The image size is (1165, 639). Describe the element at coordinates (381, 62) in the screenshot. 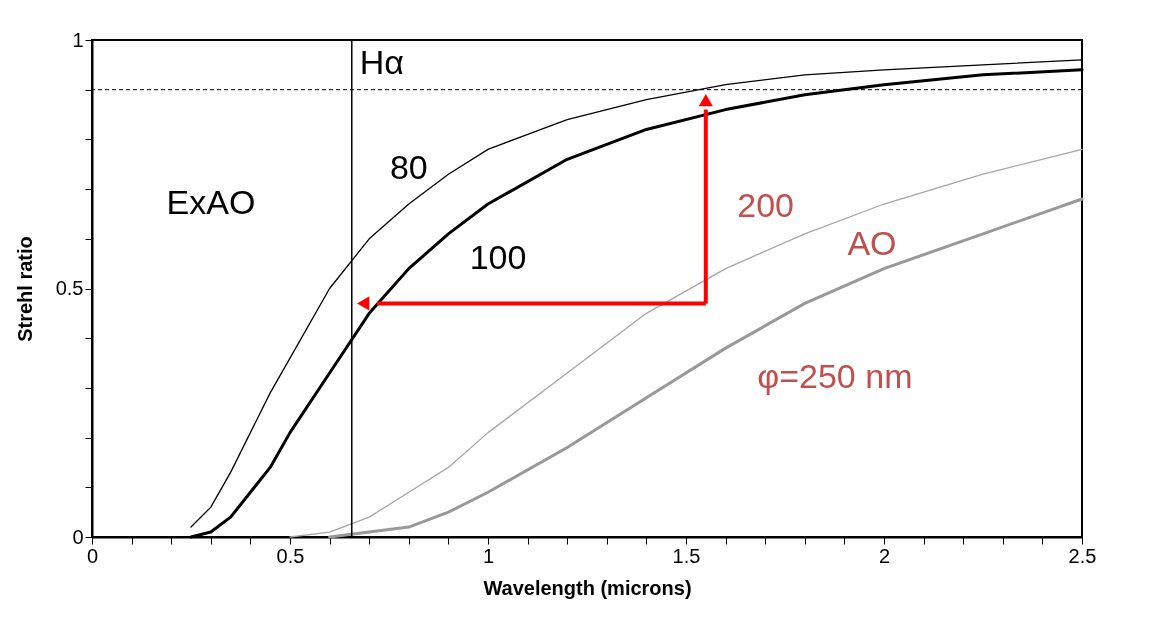

I see `ref-line-label: Hα` at that location.